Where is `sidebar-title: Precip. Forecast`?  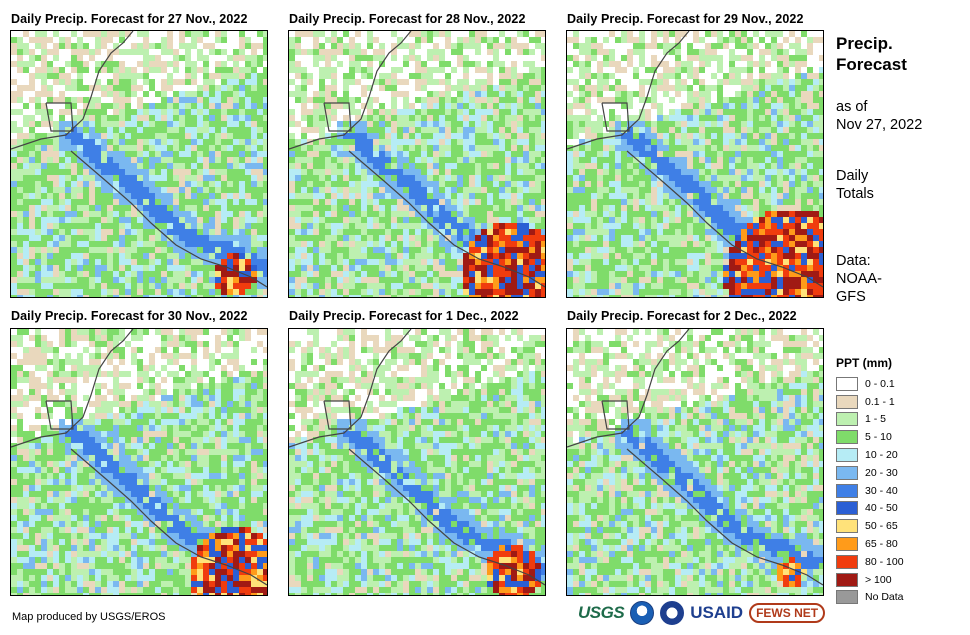
sidebar-title: Precip. Forecast is located at coordinates (871, 54).